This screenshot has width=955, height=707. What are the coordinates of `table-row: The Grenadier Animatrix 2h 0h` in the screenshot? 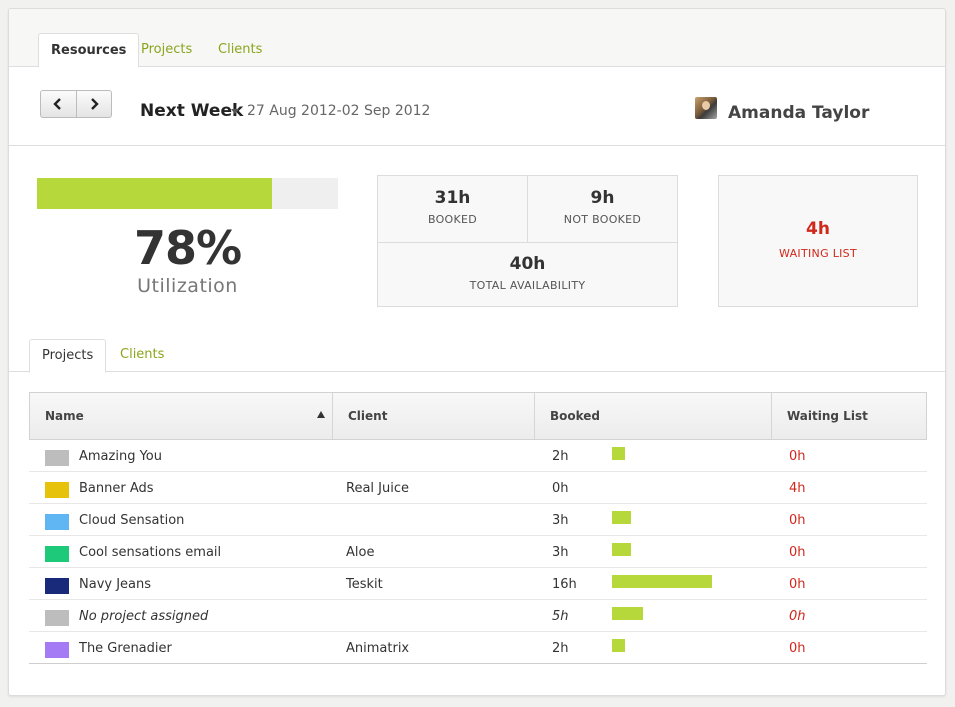 It's located at (478, 648).